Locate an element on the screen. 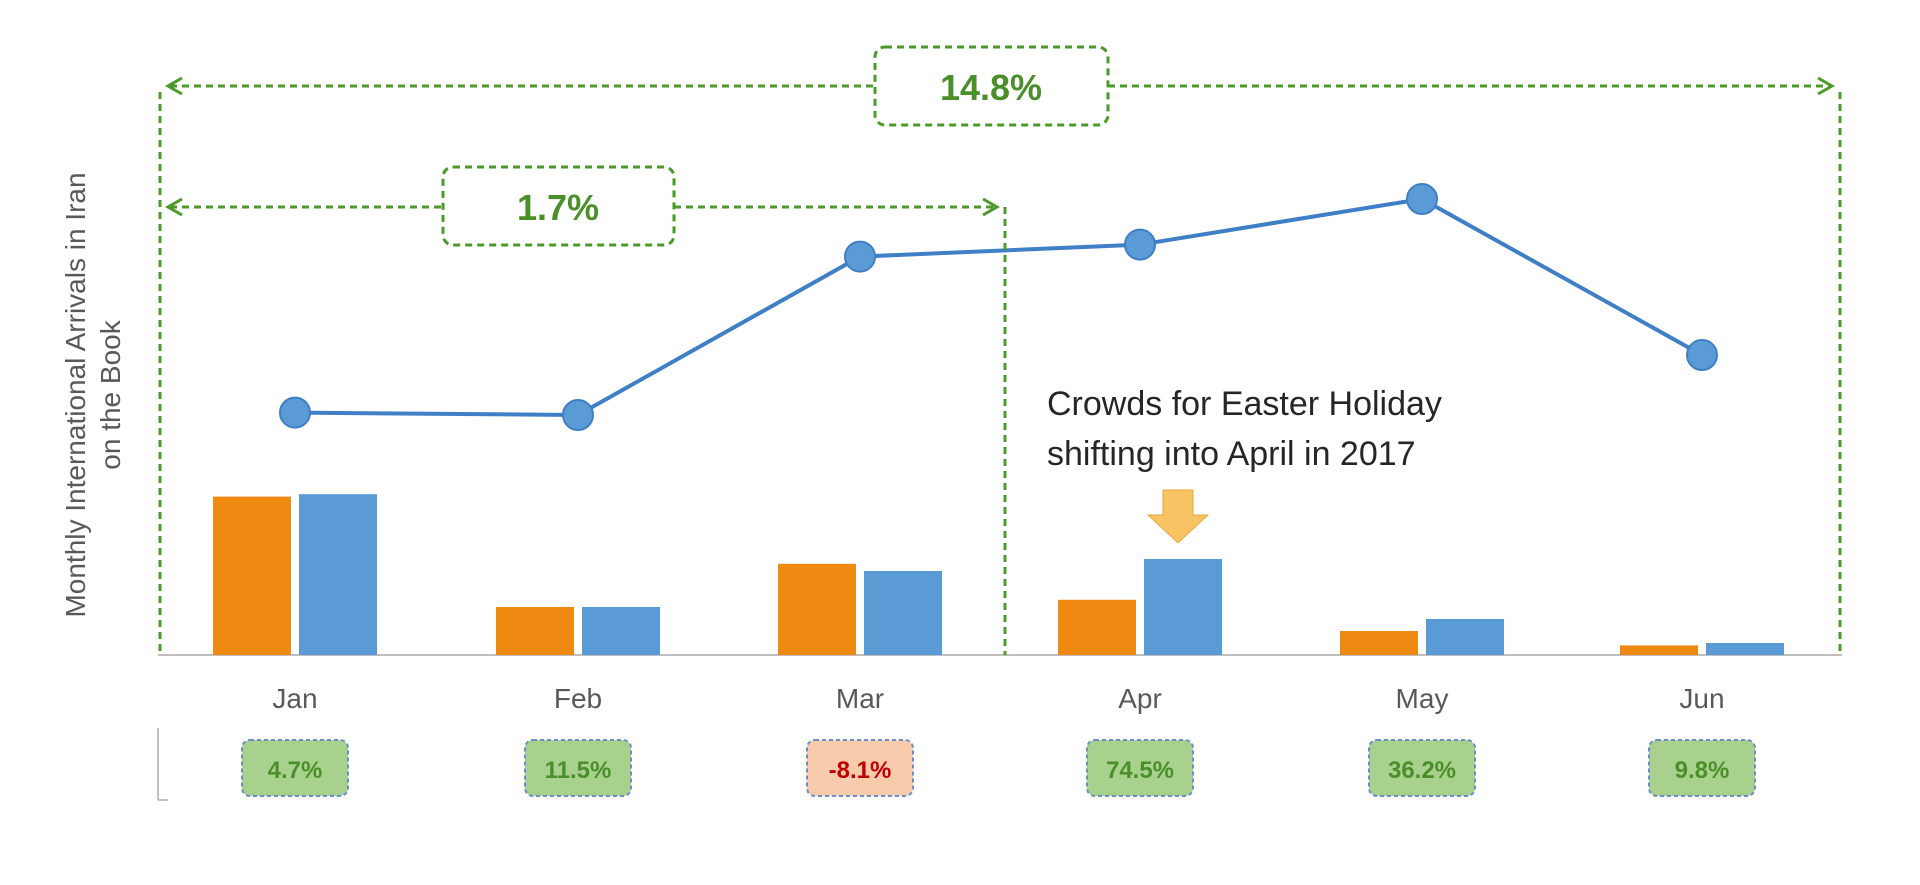 The height and width of the screenshot is (885, 1920). x-tick-label: Feb is located at coordinates (578, 698).